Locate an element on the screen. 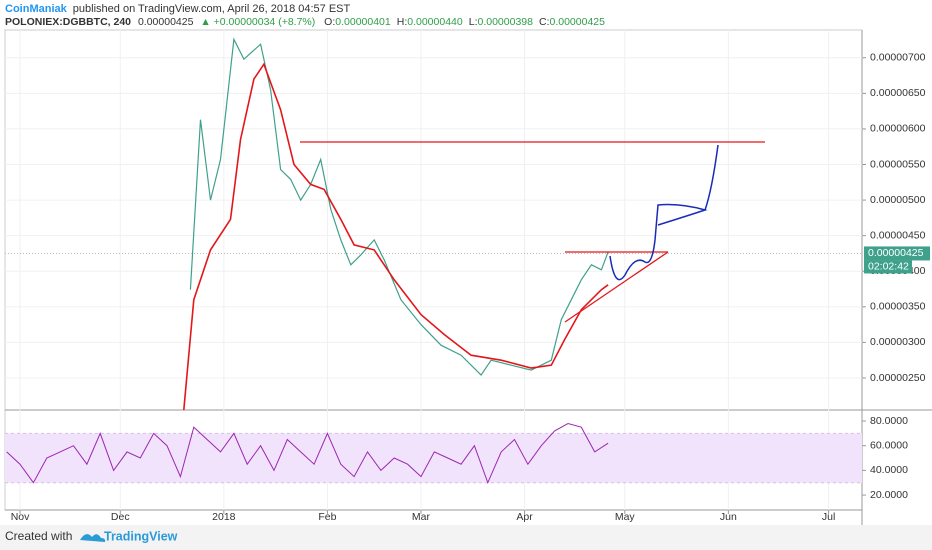 The image size is (932, 550). last-price-box is located at coordinates (897, 253).